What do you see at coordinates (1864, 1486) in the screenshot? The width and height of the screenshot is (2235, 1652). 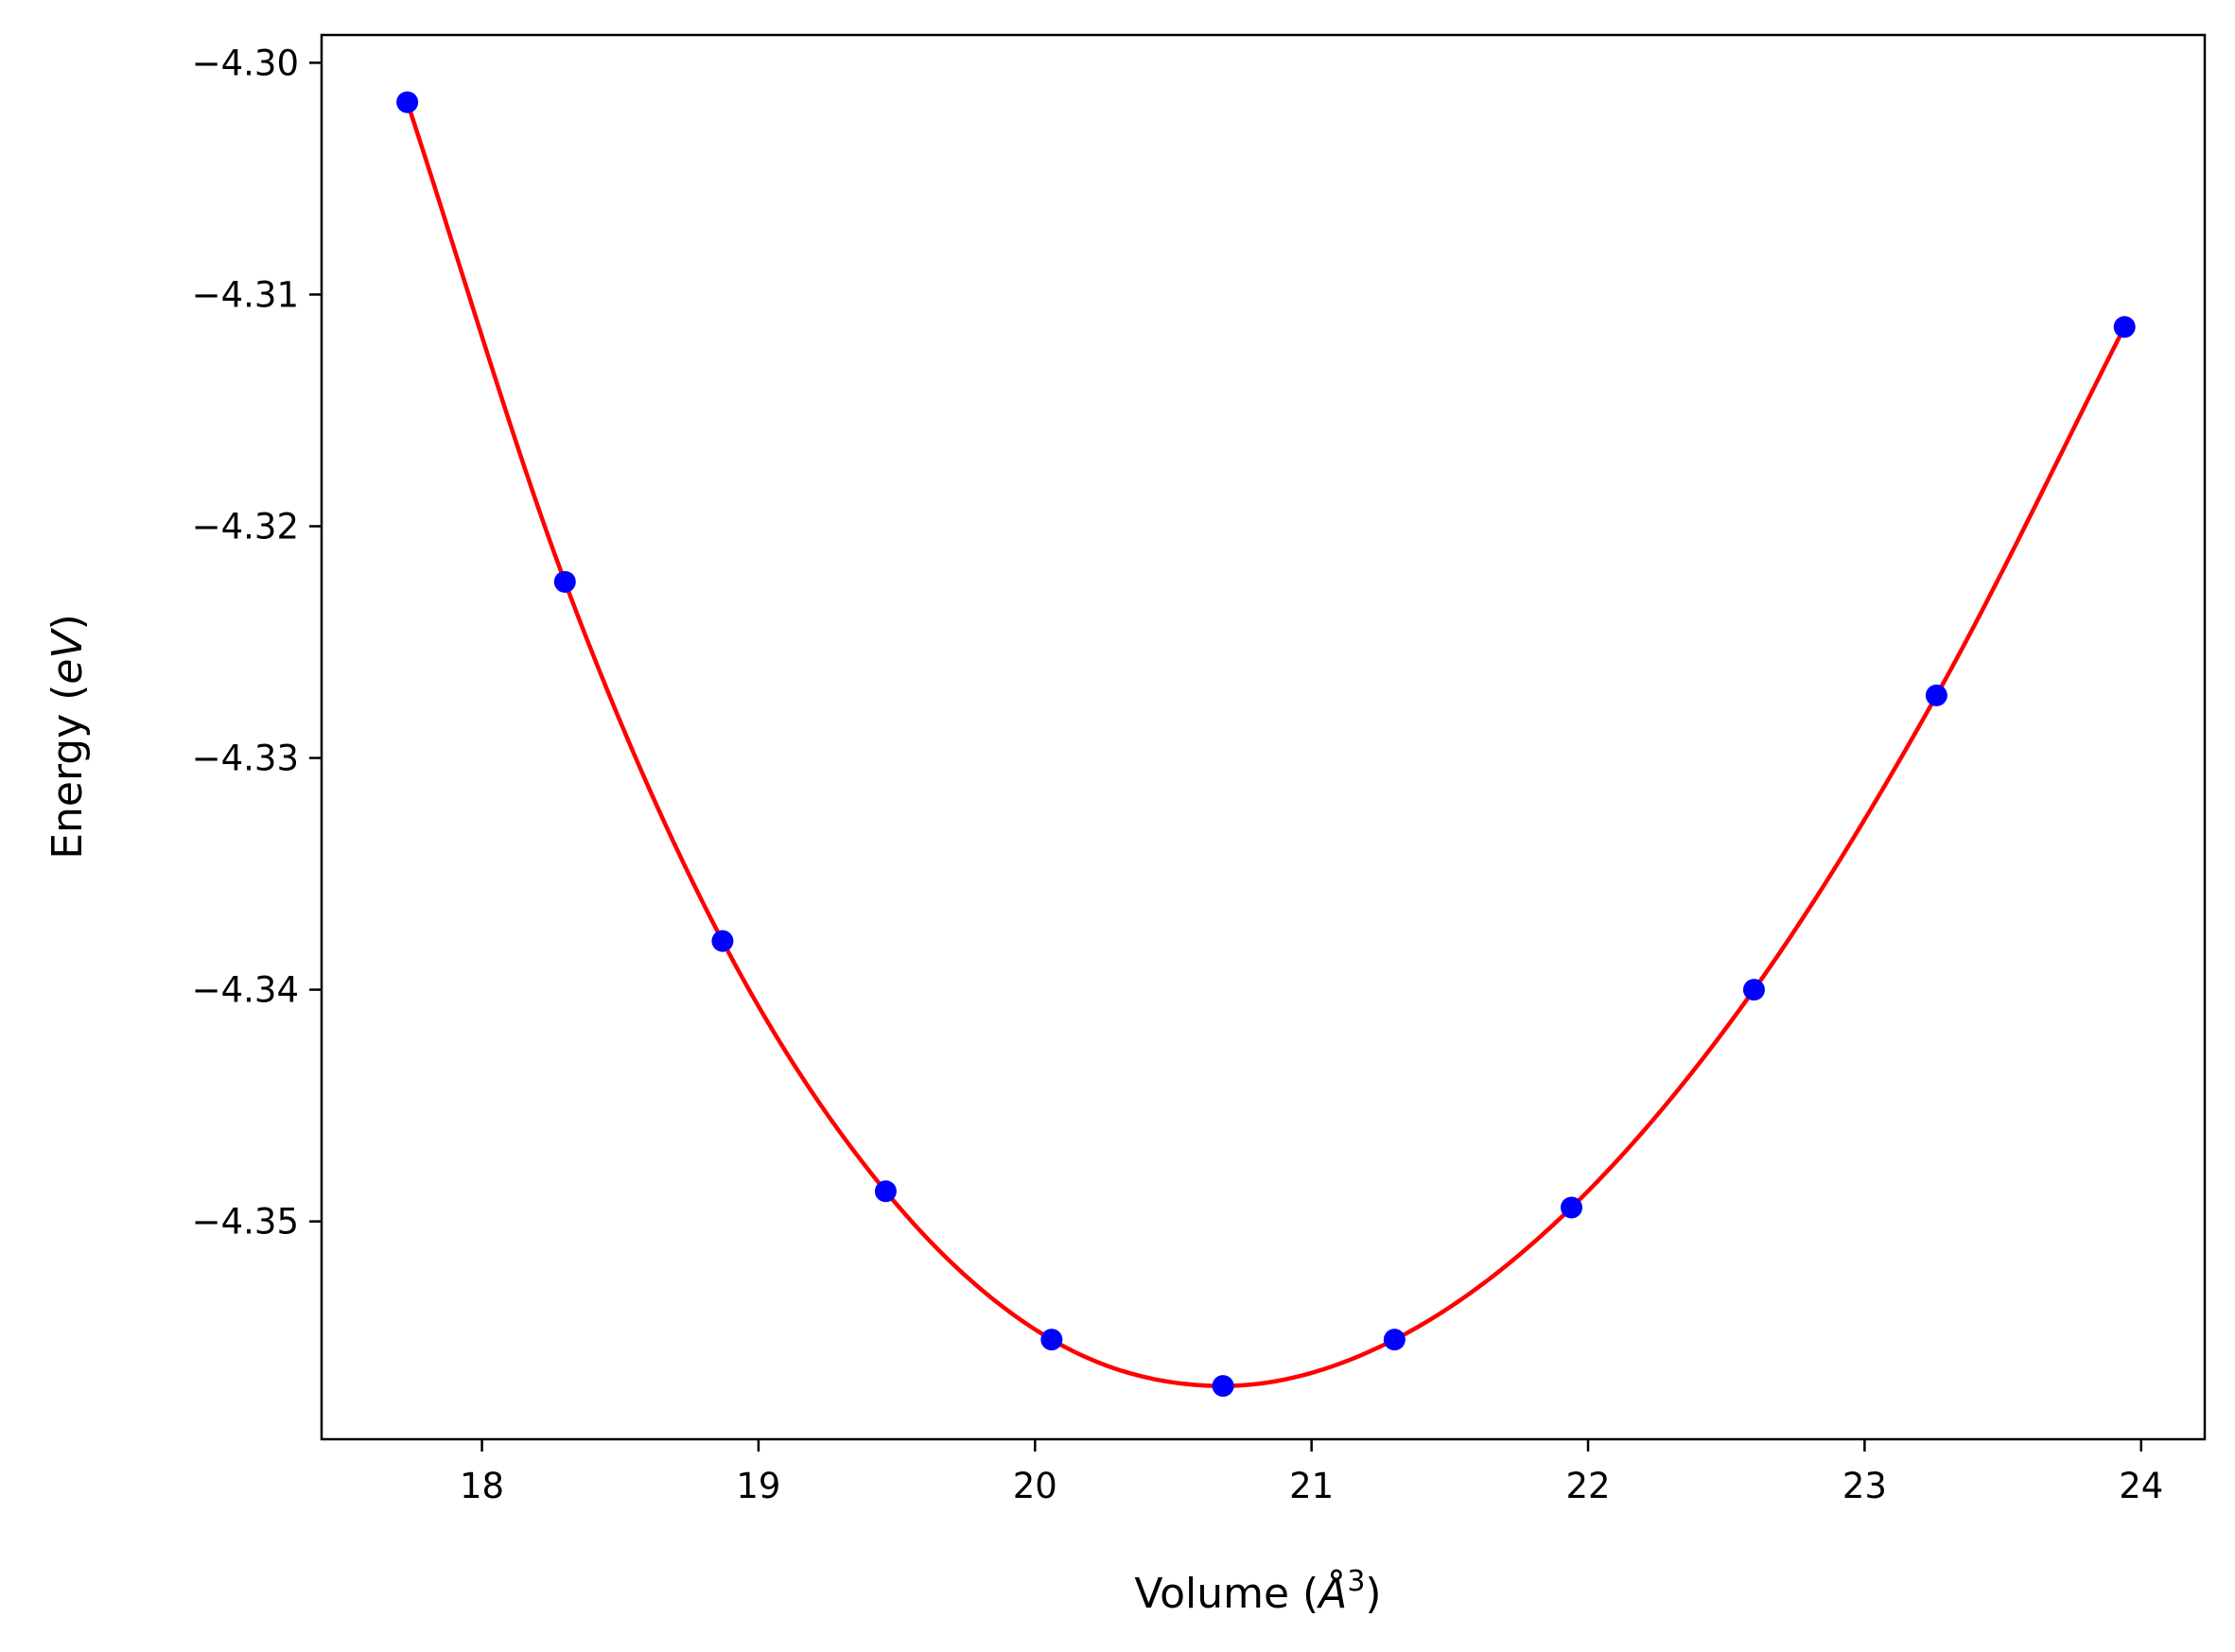 I see `x-tick-label: 23` at bounding box center [1864, 1486].